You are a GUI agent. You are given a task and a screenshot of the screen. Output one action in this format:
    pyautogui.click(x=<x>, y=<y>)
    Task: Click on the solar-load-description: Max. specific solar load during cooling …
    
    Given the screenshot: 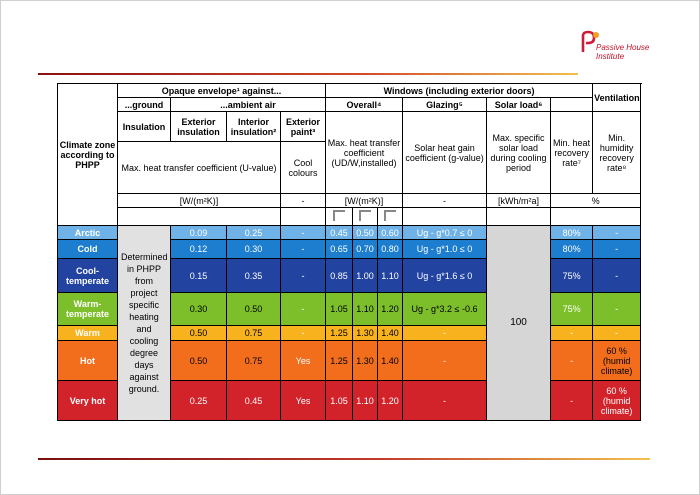 What is the action you would take?
    pyautogui.click(x=519, y=152)
    